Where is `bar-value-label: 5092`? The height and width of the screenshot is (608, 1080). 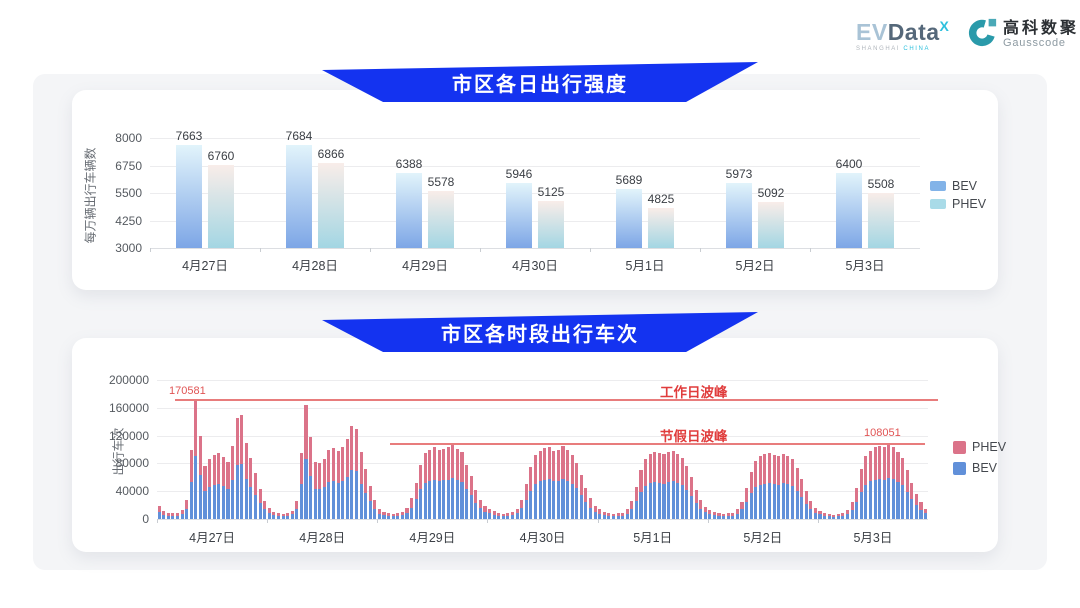
bar-value-label: 5092 is located at coordinates (771, 192).